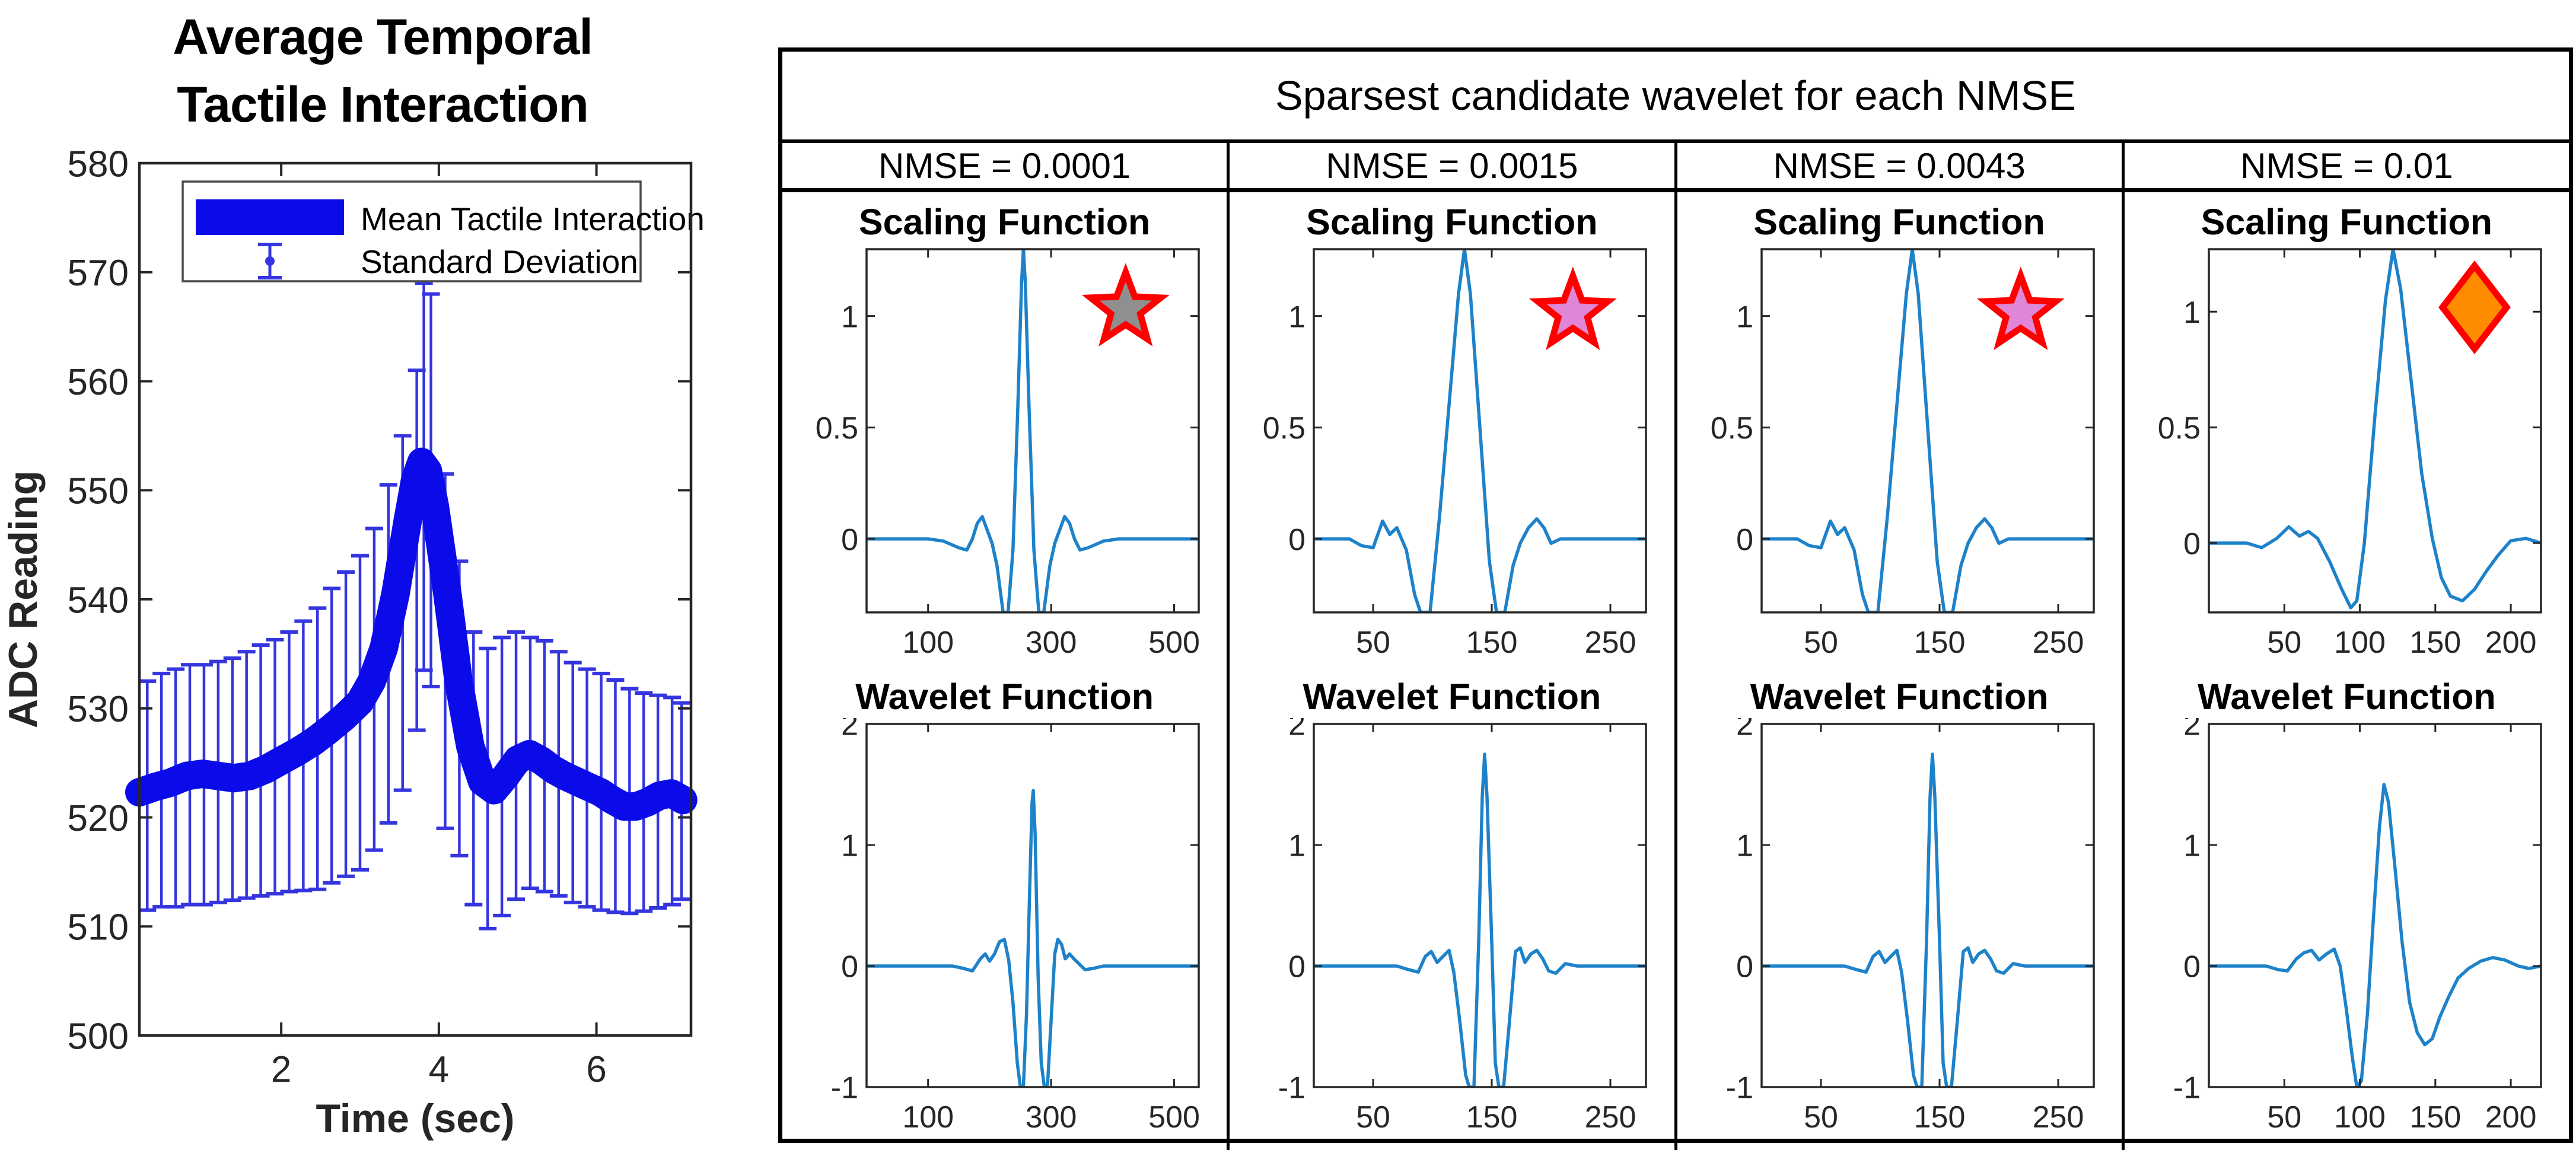  I want to click on svg-text: 4, so click(439, 1069).